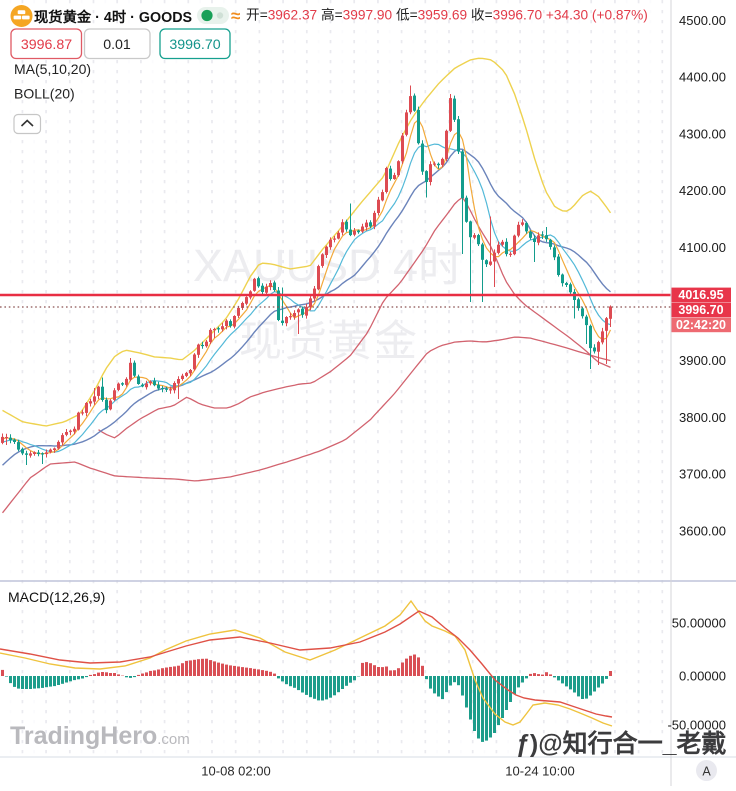  I want to click on svg-text: 50.00000, so click(699, 623).